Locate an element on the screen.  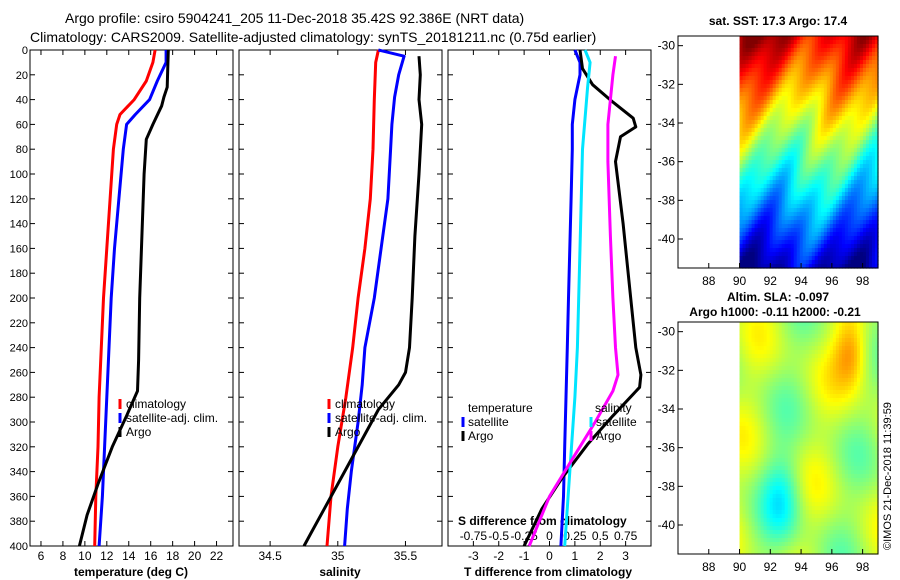
map-y-tick-label: -30 is located at coordinates (667, 46).